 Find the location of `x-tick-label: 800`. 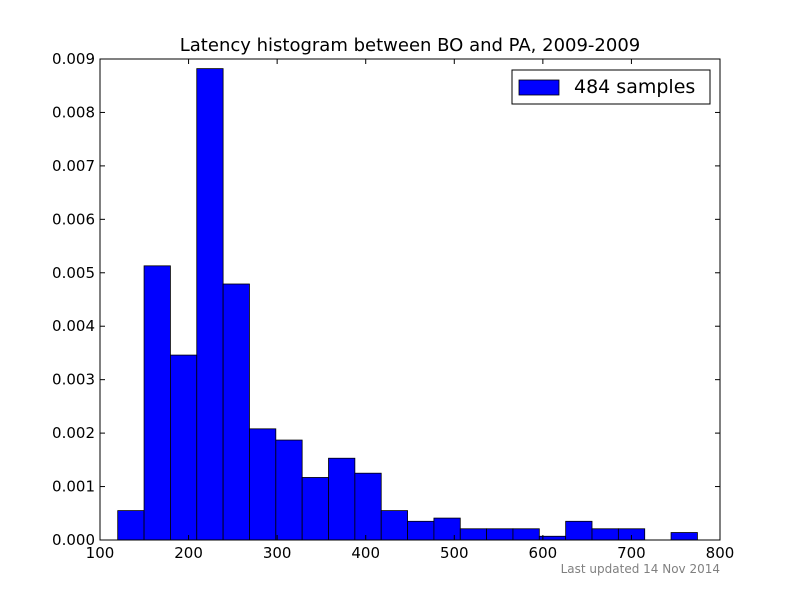

x-tick-label: 800 is located at coordinates (720, 553).